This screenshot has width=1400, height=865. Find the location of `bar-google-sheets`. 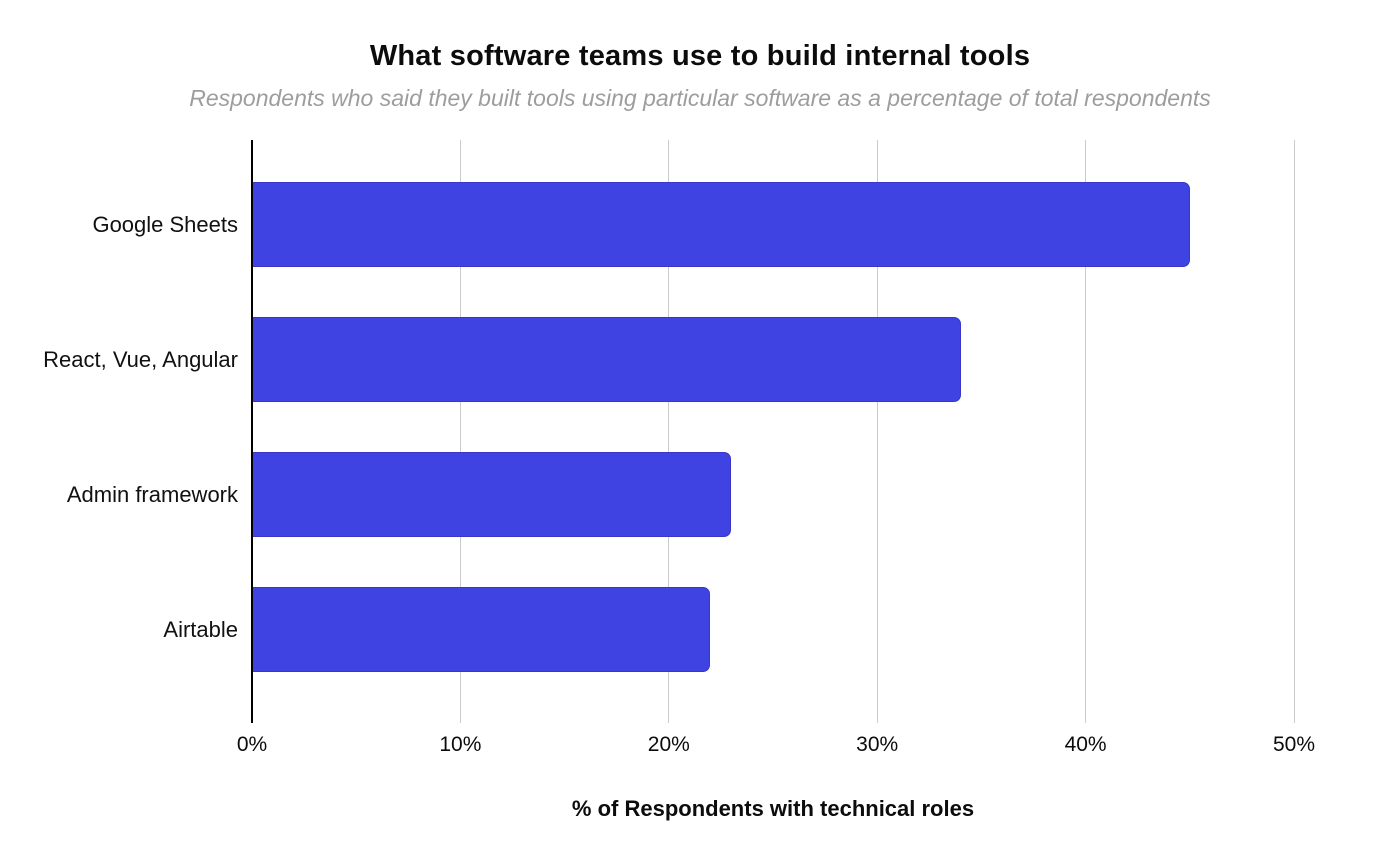

bar-google-sheets is located at coordinates (721, 224).